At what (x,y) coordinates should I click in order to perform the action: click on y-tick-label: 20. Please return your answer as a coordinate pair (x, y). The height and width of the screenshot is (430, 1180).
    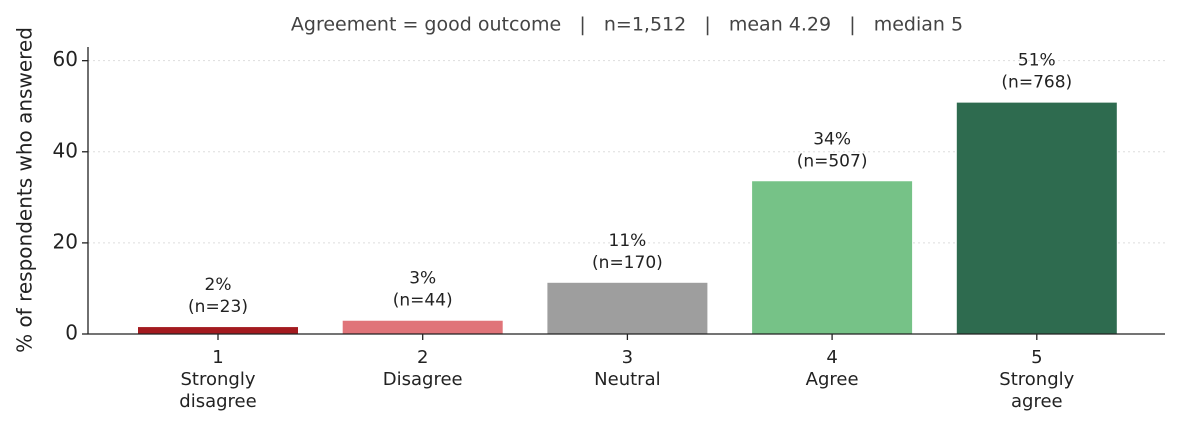
    Looking at the image, I should click on (65, 241).